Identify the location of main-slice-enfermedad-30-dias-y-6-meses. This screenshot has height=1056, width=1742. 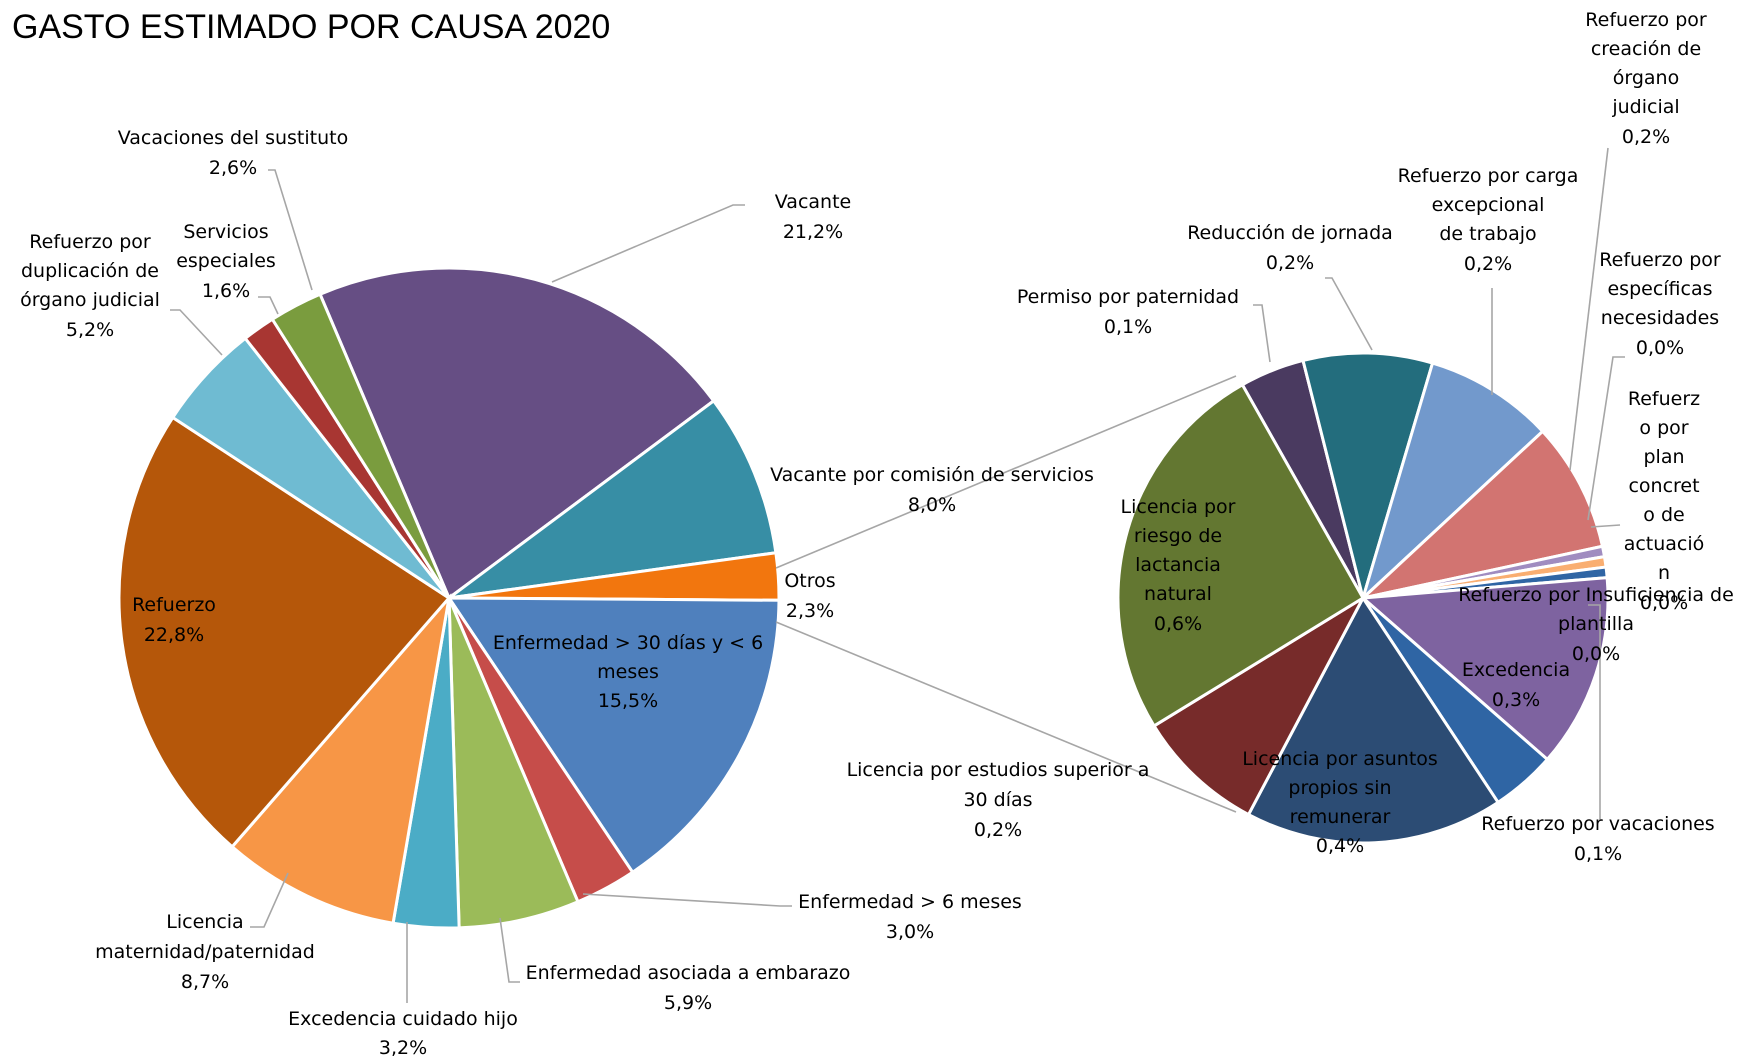
(613, 735).